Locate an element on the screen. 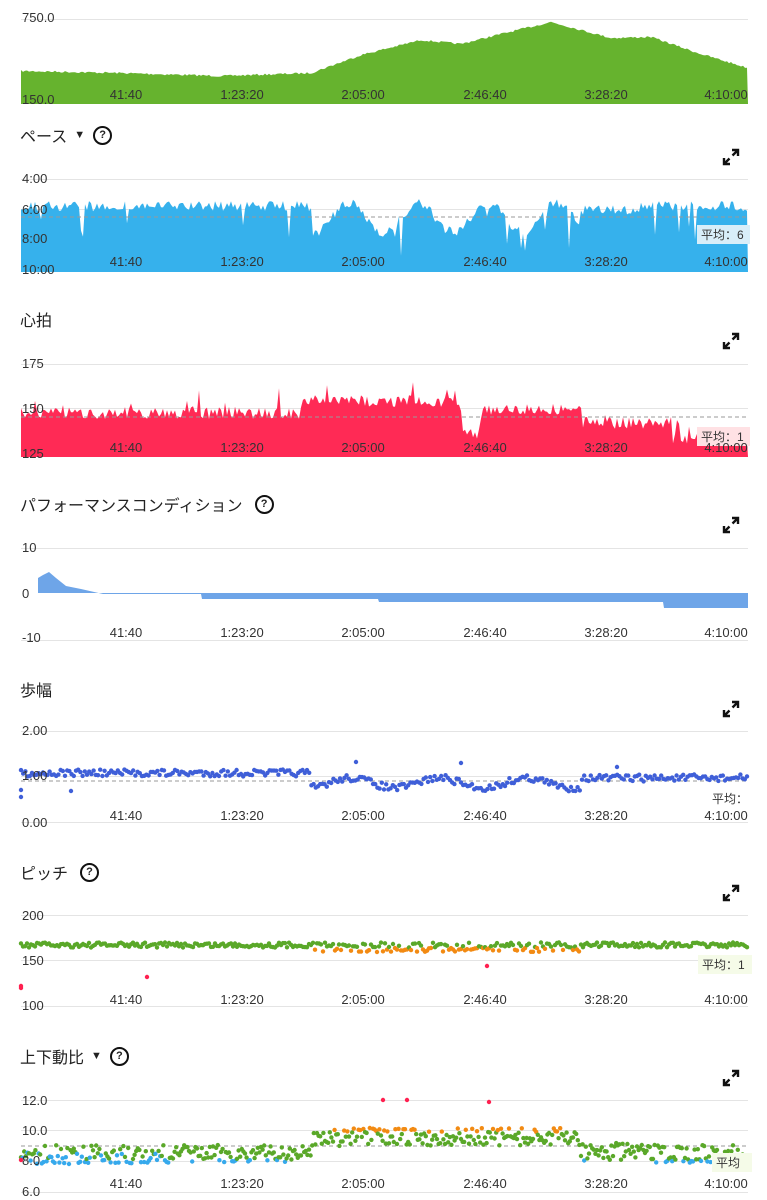 The height and width of the screenshot is (1200, 767). stride-title: 歩幅 is located at coordinates (36, 689).